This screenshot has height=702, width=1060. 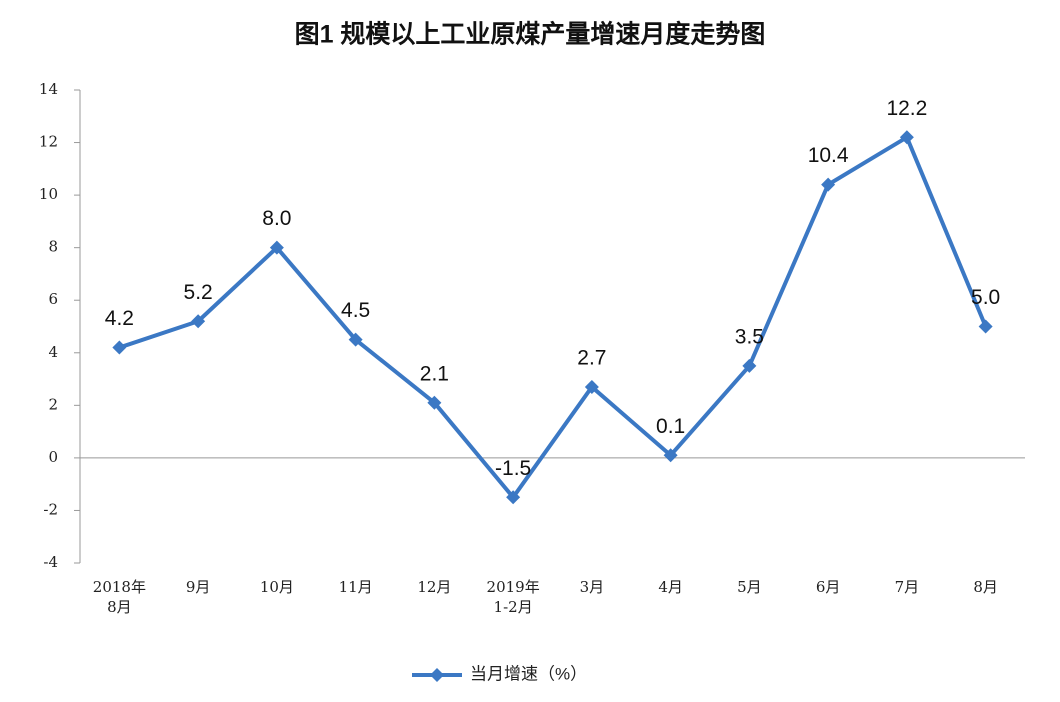 I want to click on legend-label: 当月增速（%）, so click(x=528, y=673).